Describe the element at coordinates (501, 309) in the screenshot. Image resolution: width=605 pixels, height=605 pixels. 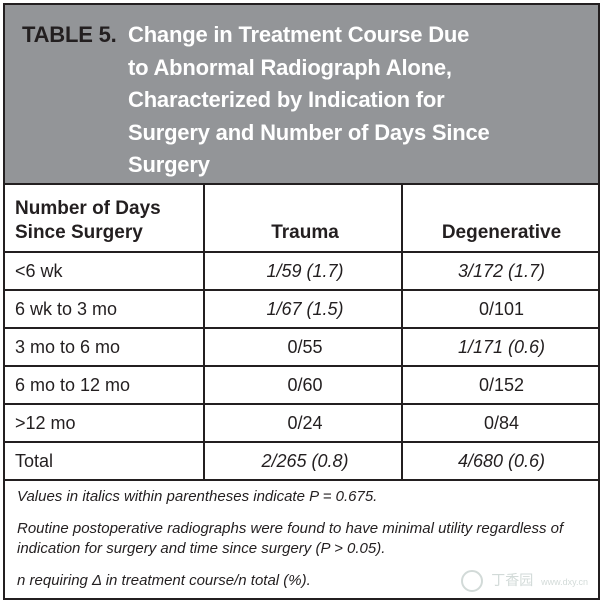
I see `cell-degenerative: 0/101` at that location.